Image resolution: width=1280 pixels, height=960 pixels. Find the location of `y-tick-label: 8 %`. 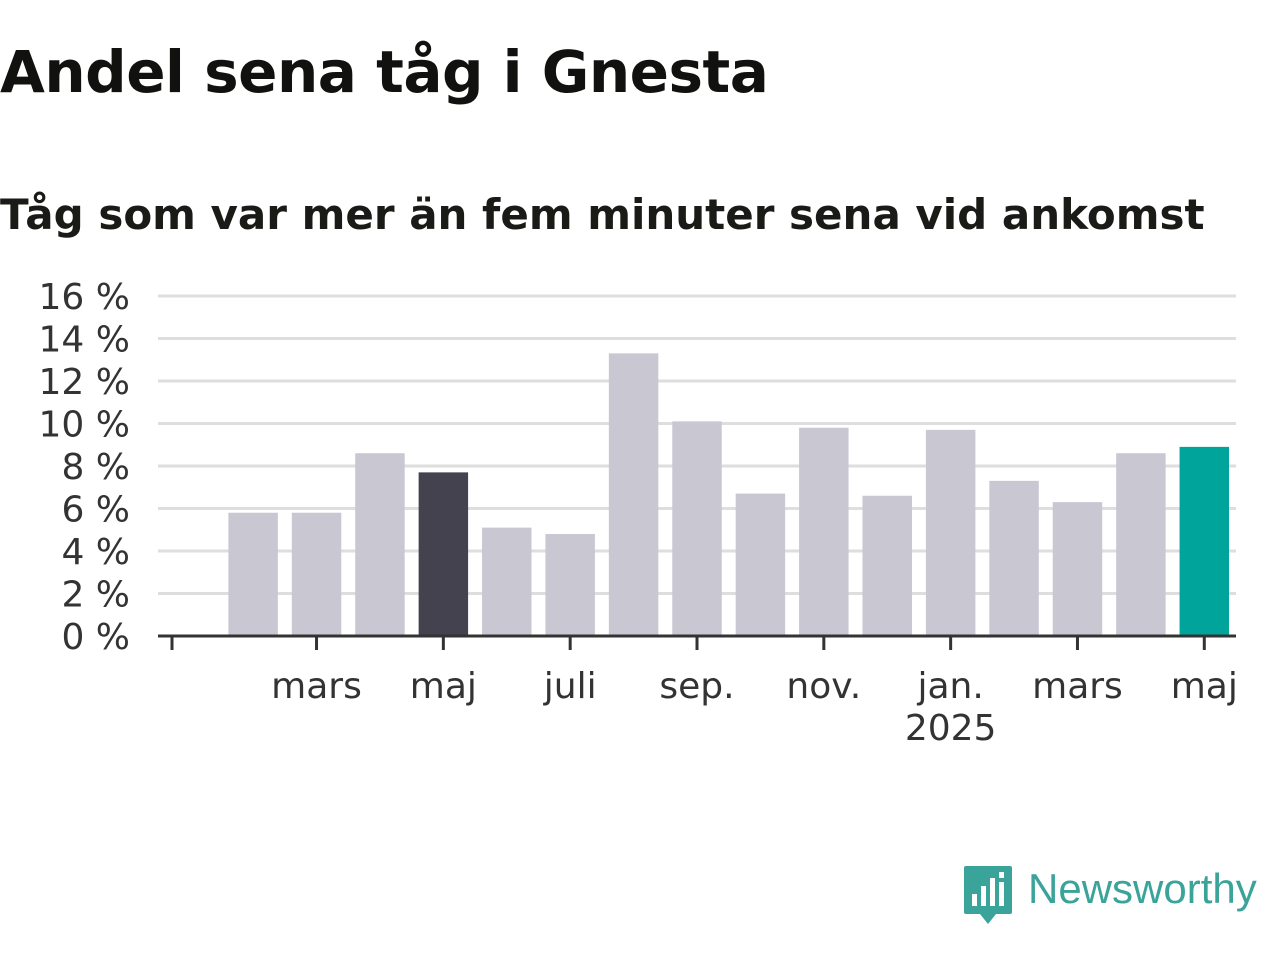

y-tick-label: 8 % is located at coordinates (95, 467).